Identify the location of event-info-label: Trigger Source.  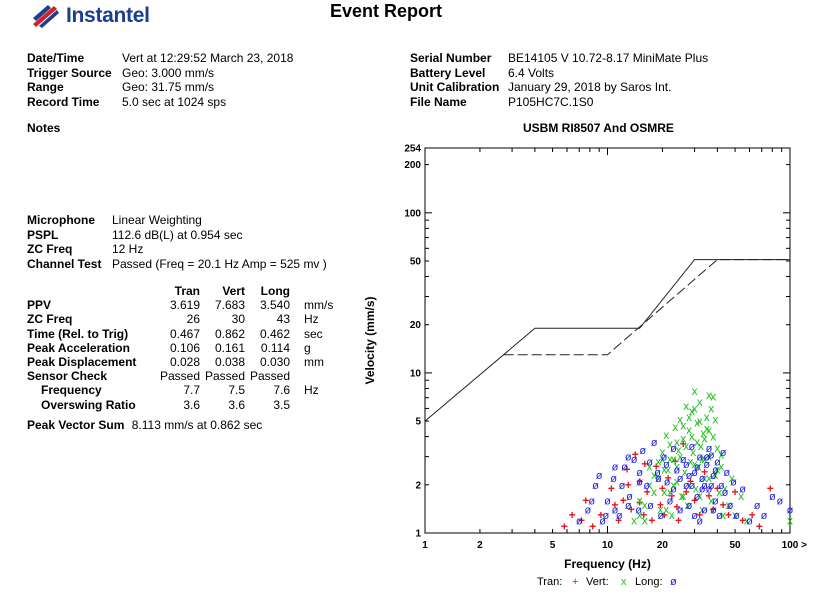
(69, 72).